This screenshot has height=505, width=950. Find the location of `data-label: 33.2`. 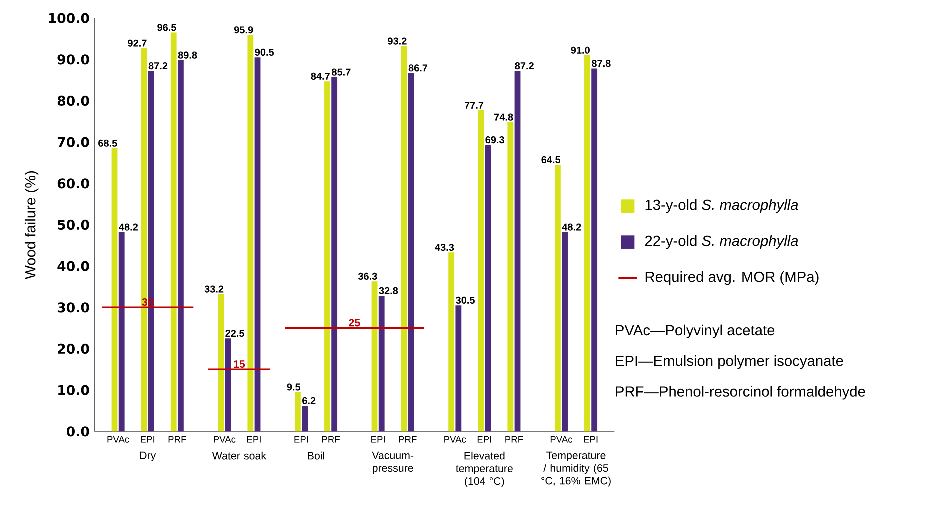

data-label: 33.2 is located at coordinates (214, 289).